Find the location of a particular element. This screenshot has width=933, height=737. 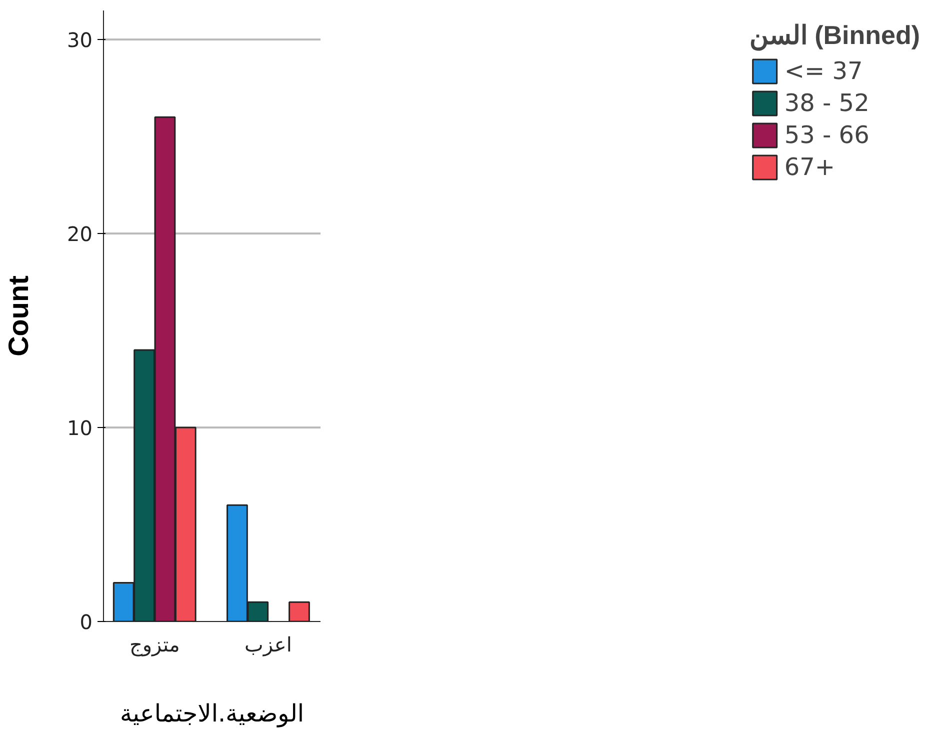

legend-label: 67+ is located at coordinates (809, 167).